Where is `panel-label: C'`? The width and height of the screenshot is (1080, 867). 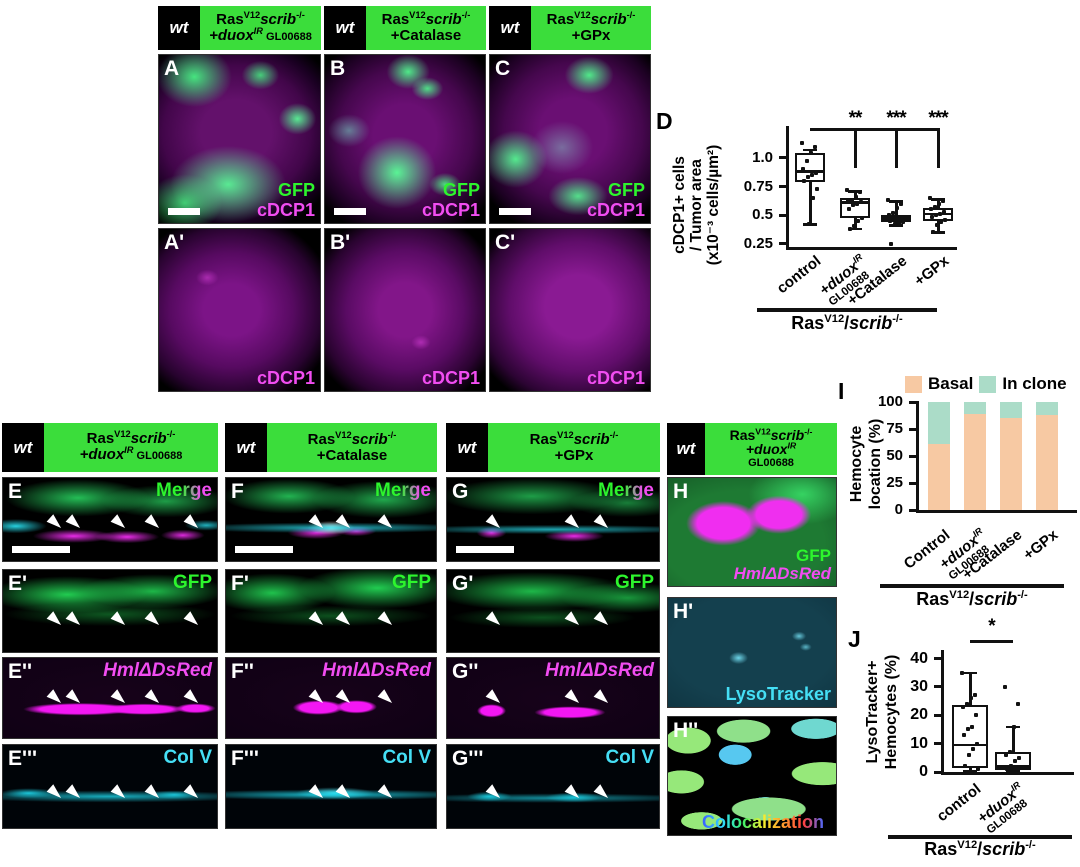 panel-label: C' is located at coordinates (505, 242).